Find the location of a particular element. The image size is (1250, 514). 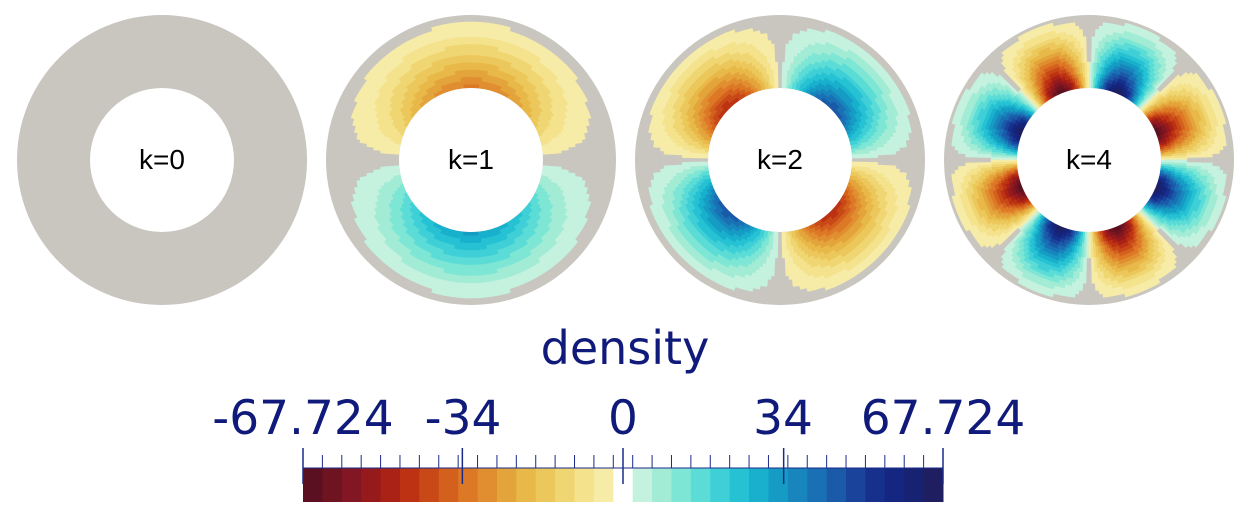

panel-label-k1: k=1 is located at coordinates (471, 159).